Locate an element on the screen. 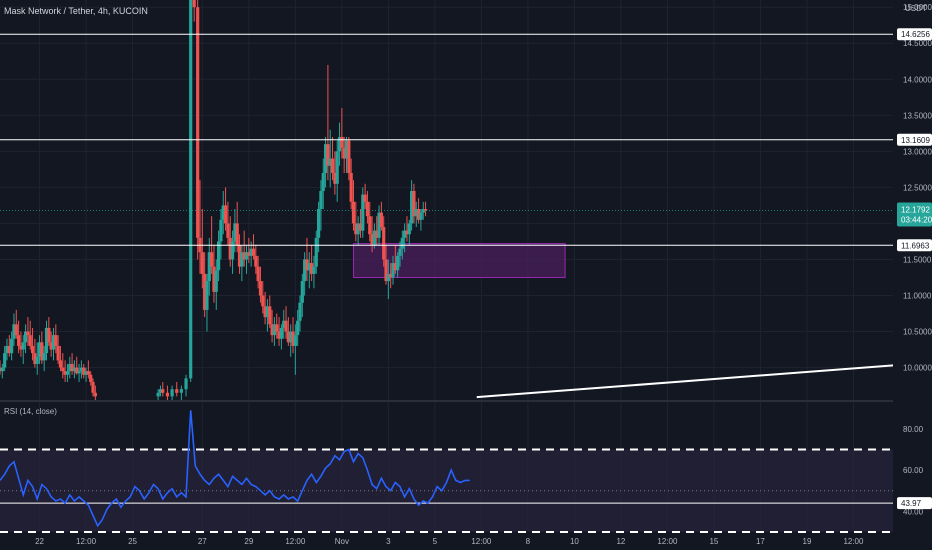 This screenshot has width=932, height=550. price-tick-label: 10.0000 is located at coordinates (917, 368).